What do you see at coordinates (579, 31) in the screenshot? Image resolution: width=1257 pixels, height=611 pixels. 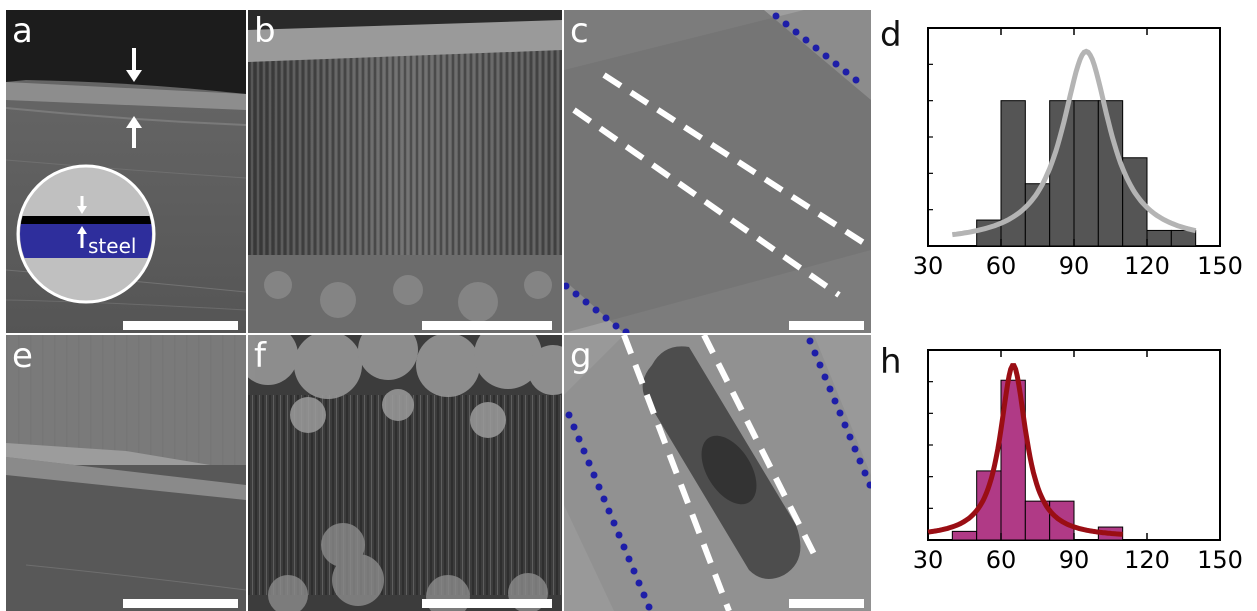 I see `panel-label: c` at bounding box center [579, 31].